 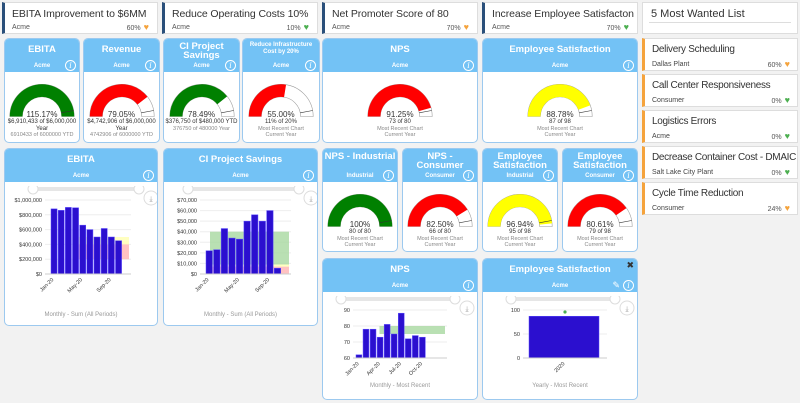 What do you see at coordinates (80, 18) in the screenshot?
I see `goal-card: EBITA Improvement to $6MM Acme 60% ♥` at bounding box center [80, 18].